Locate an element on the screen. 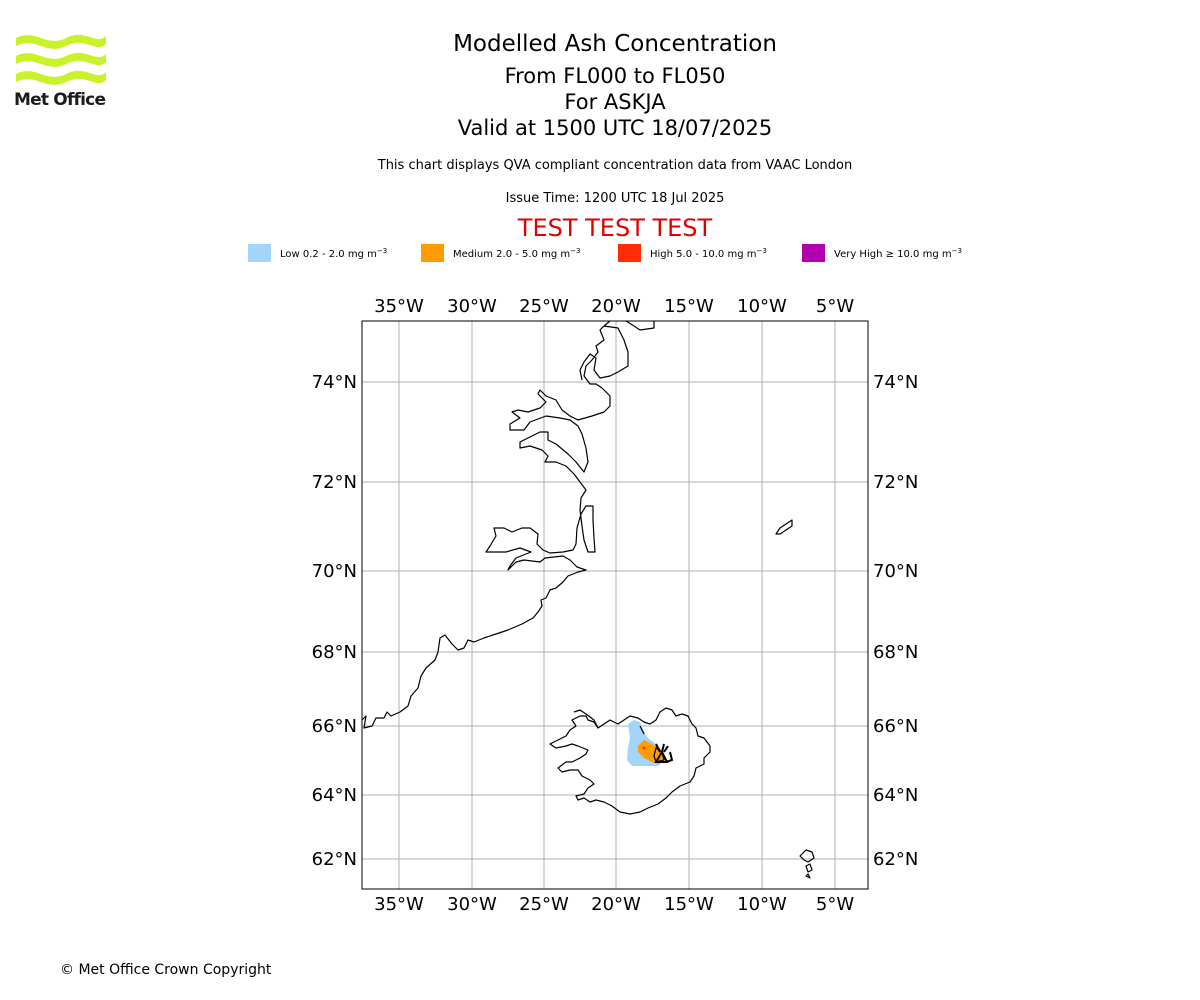 This screenshot has width=1200, height=1000. lon-label-bottom: 25°W is located at coordinates (544, 904).